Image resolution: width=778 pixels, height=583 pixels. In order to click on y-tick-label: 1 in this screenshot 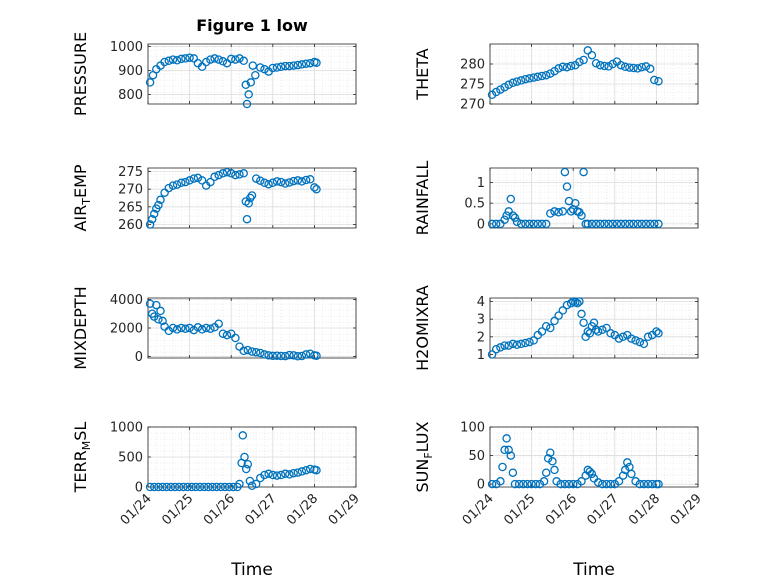, I will do `click(481, 355)`.